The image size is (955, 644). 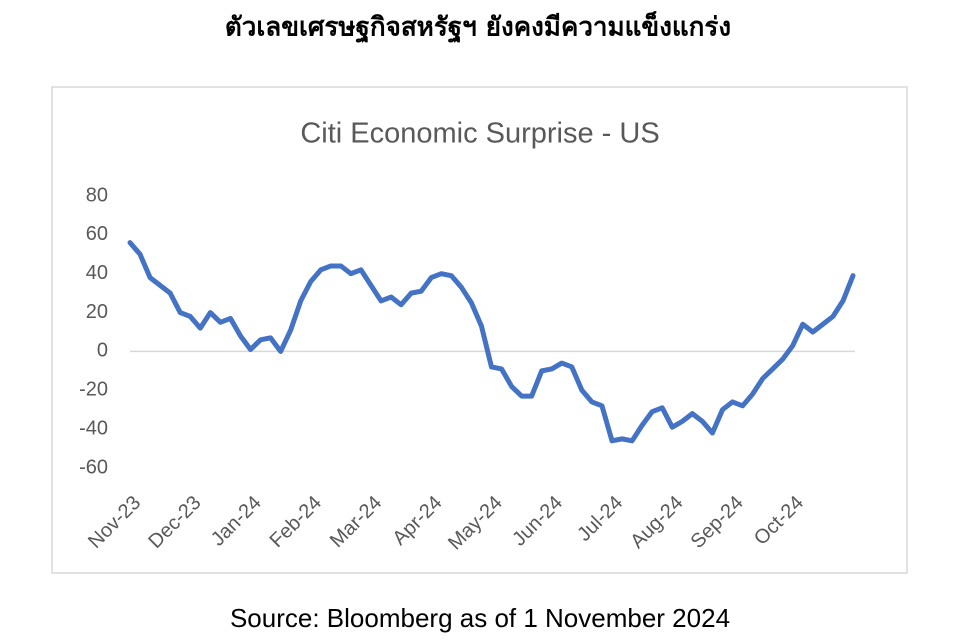 What do you see at coordinates (93, 428) in the screenshot?
I see `y-tick-label: -40` at bounding box center [93, 428].